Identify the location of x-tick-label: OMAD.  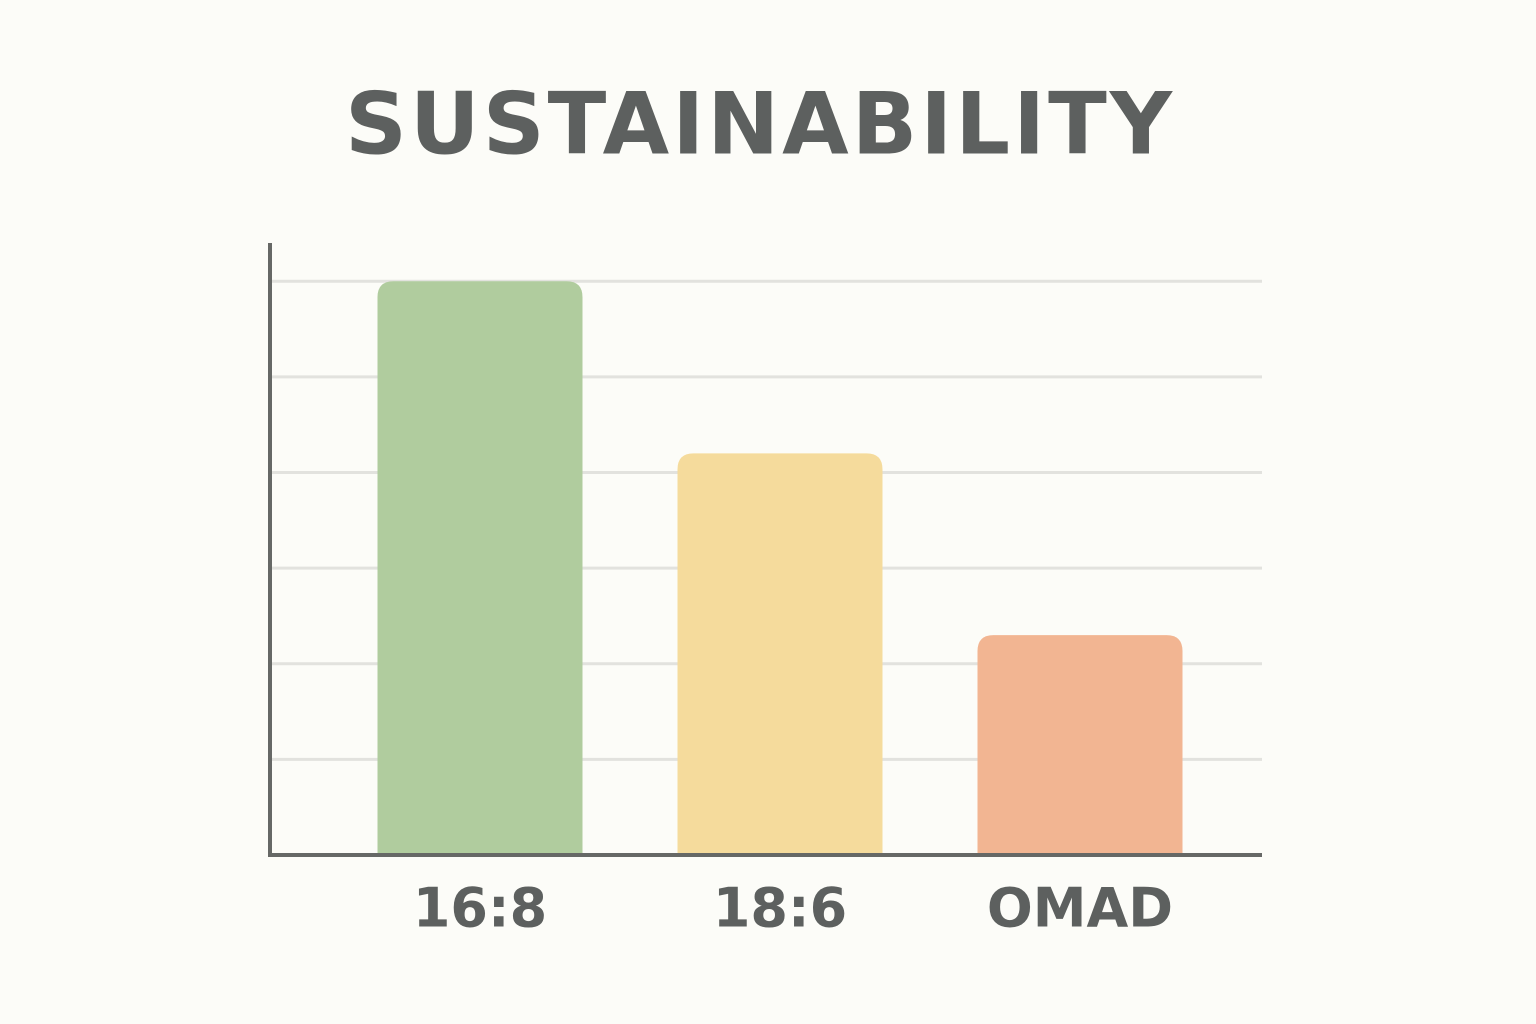
(1080, 908).